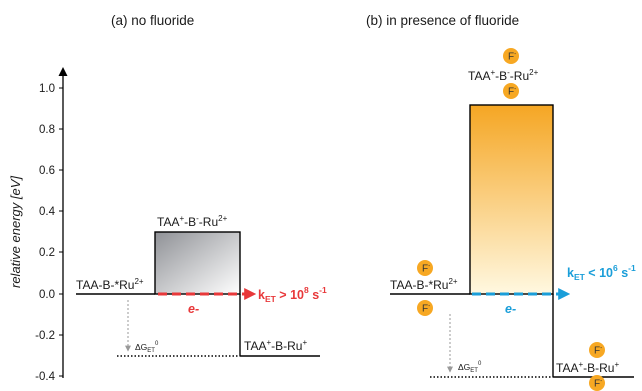  What do you see at coordinates (47, 212) in the screenshot?
I see `y-tick-label: 0.4` at bounding box center [47, 212].